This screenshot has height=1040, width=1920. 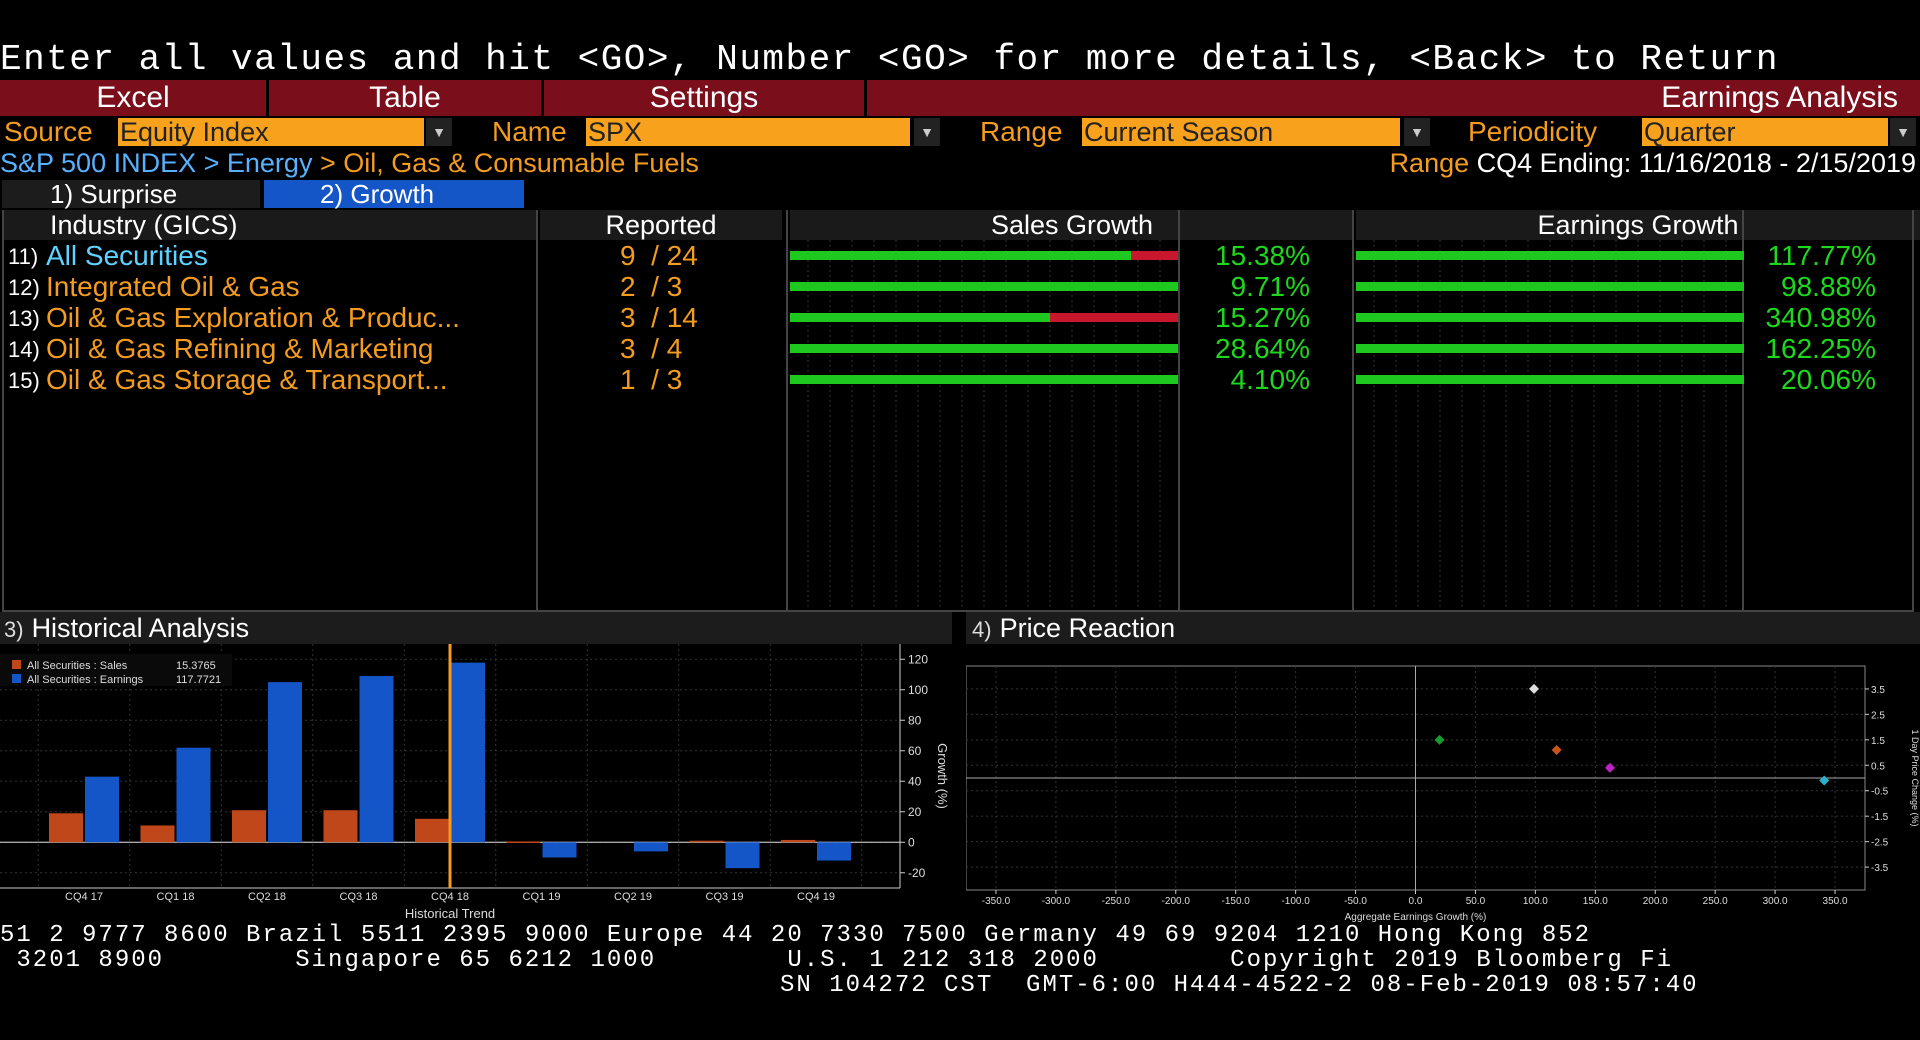 I want to click on sales-growth-column-header: Sales Growth, so click(x=1072, y=225).